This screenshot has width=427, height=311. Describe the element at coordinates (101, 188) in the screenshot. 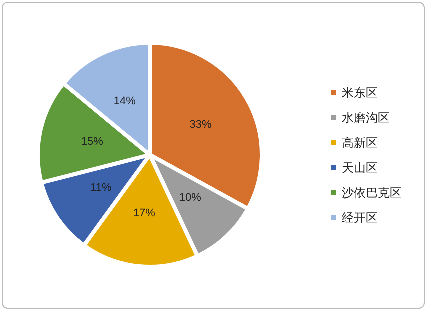

I see `data-label: 11%` at that location.